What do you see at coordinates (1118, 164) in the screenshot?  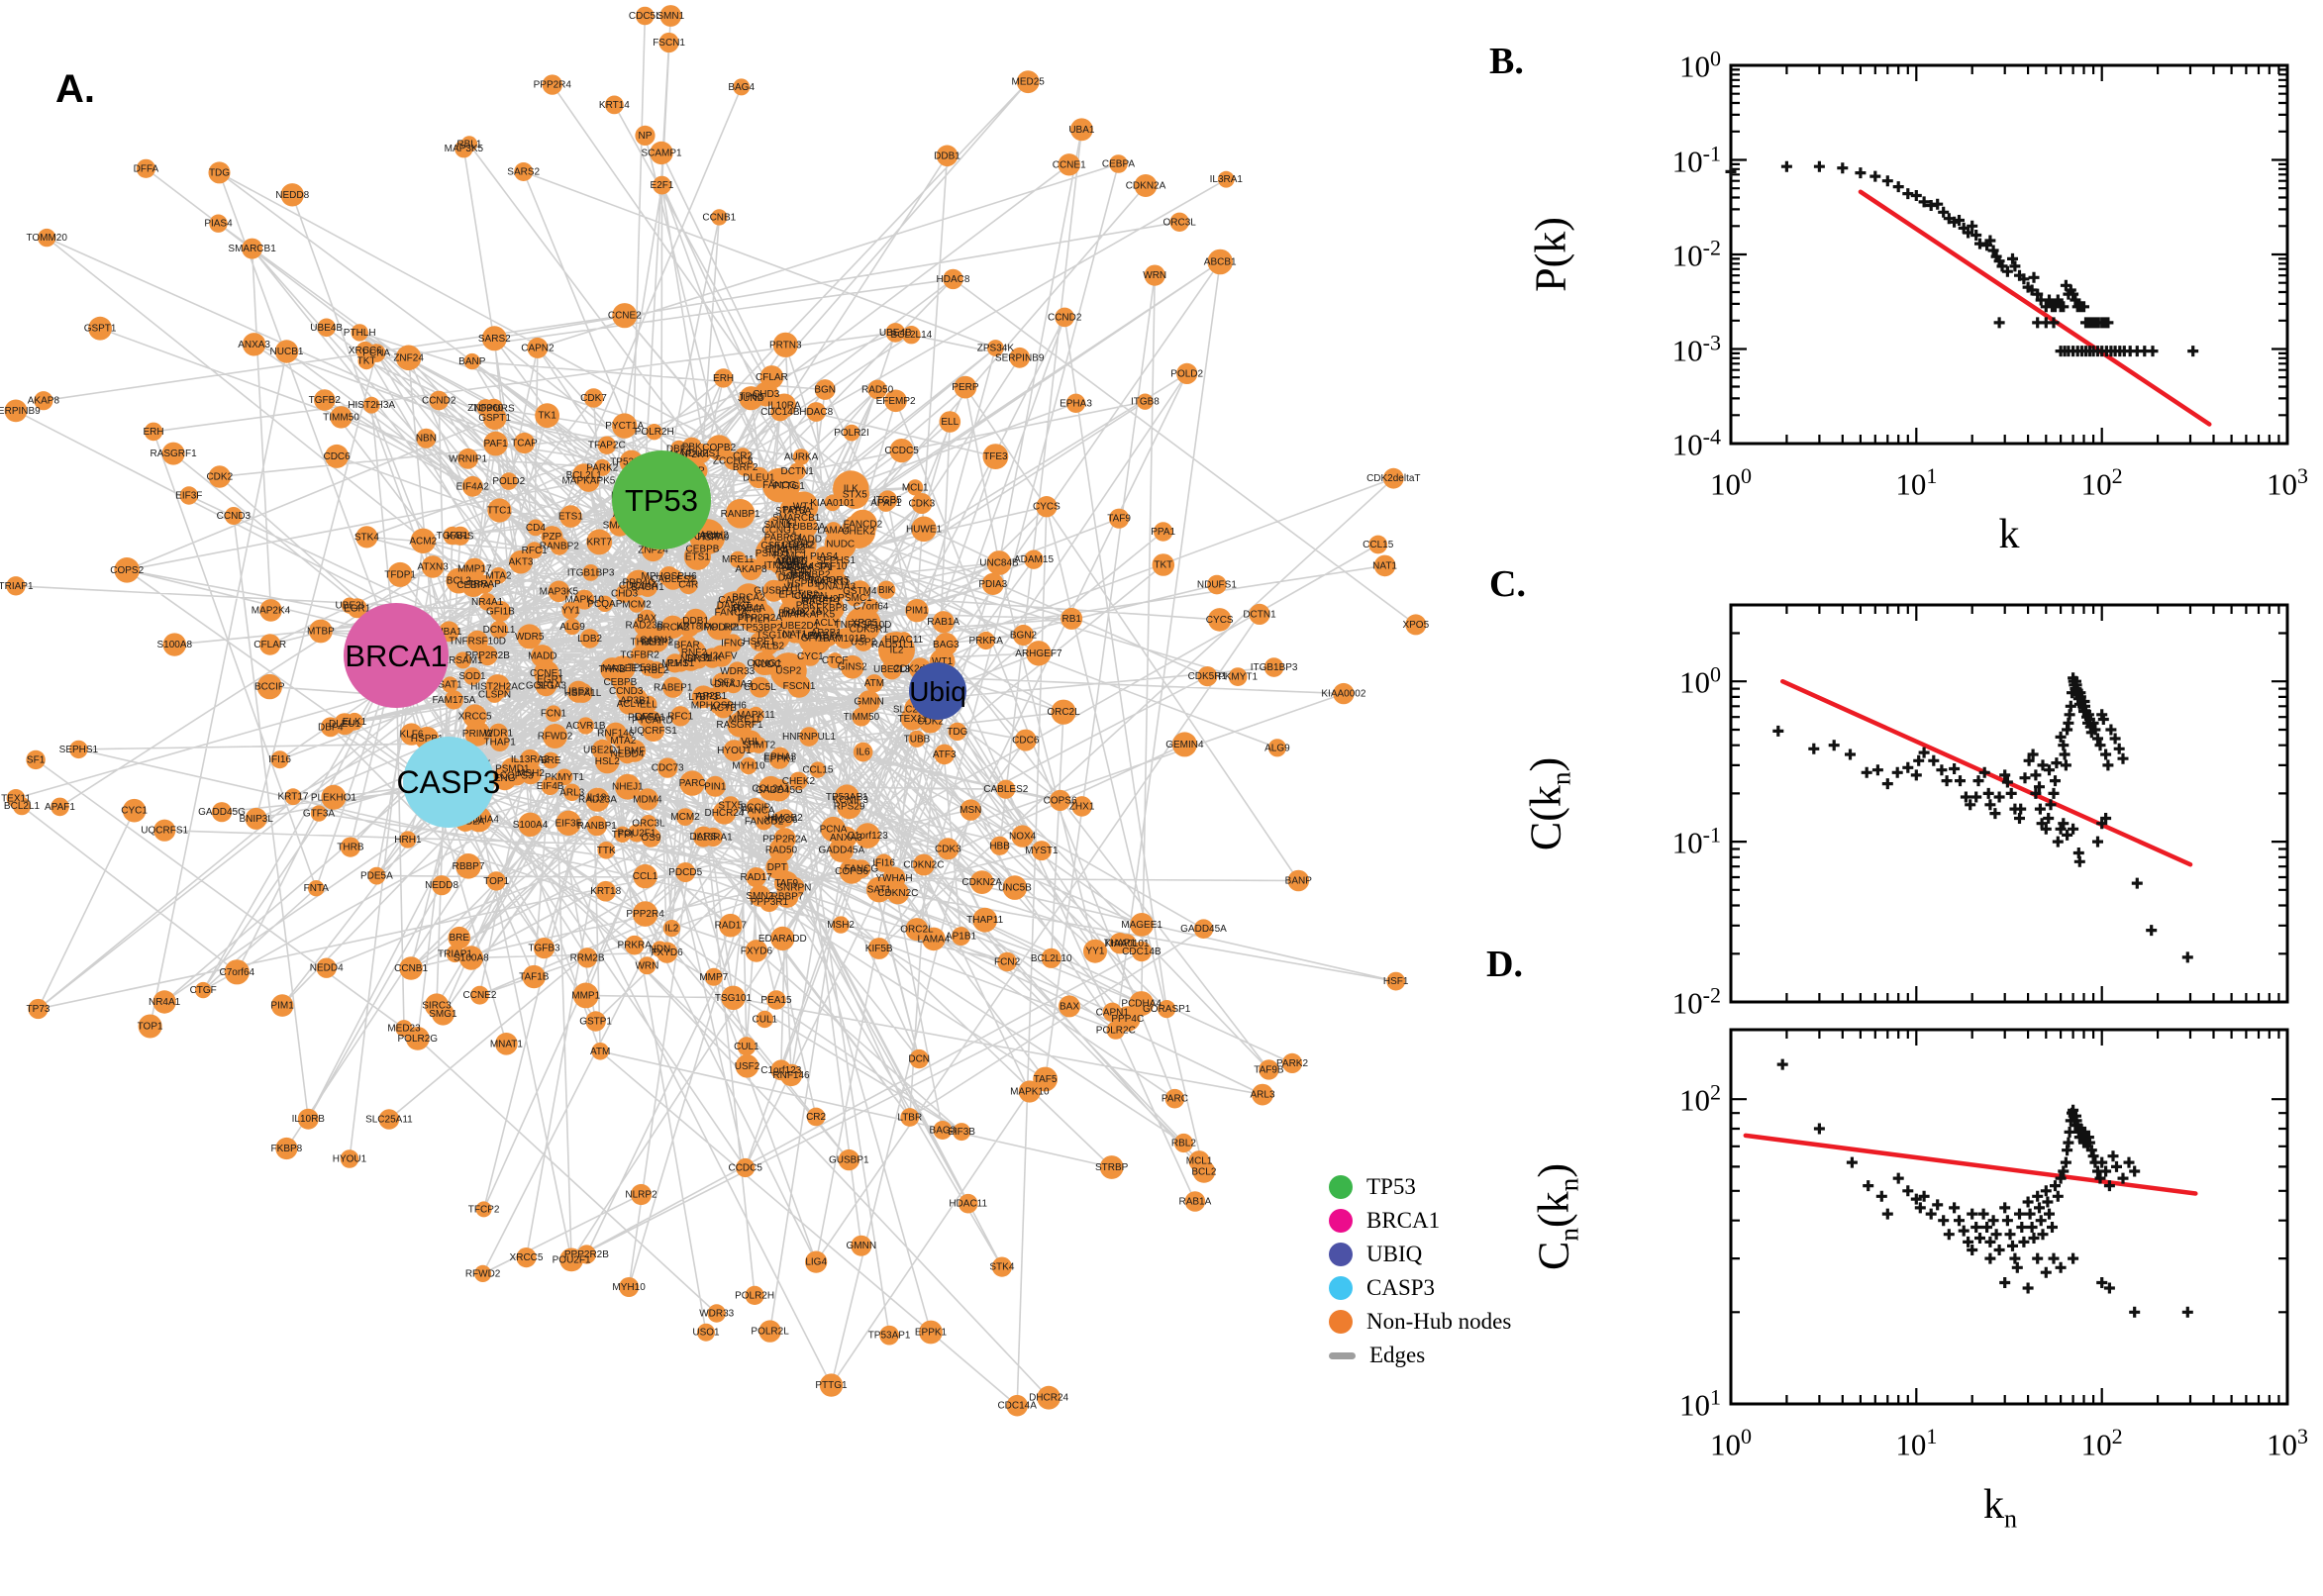 I see `network-node-label: CEBPA` at bounding box center [1118, 164].